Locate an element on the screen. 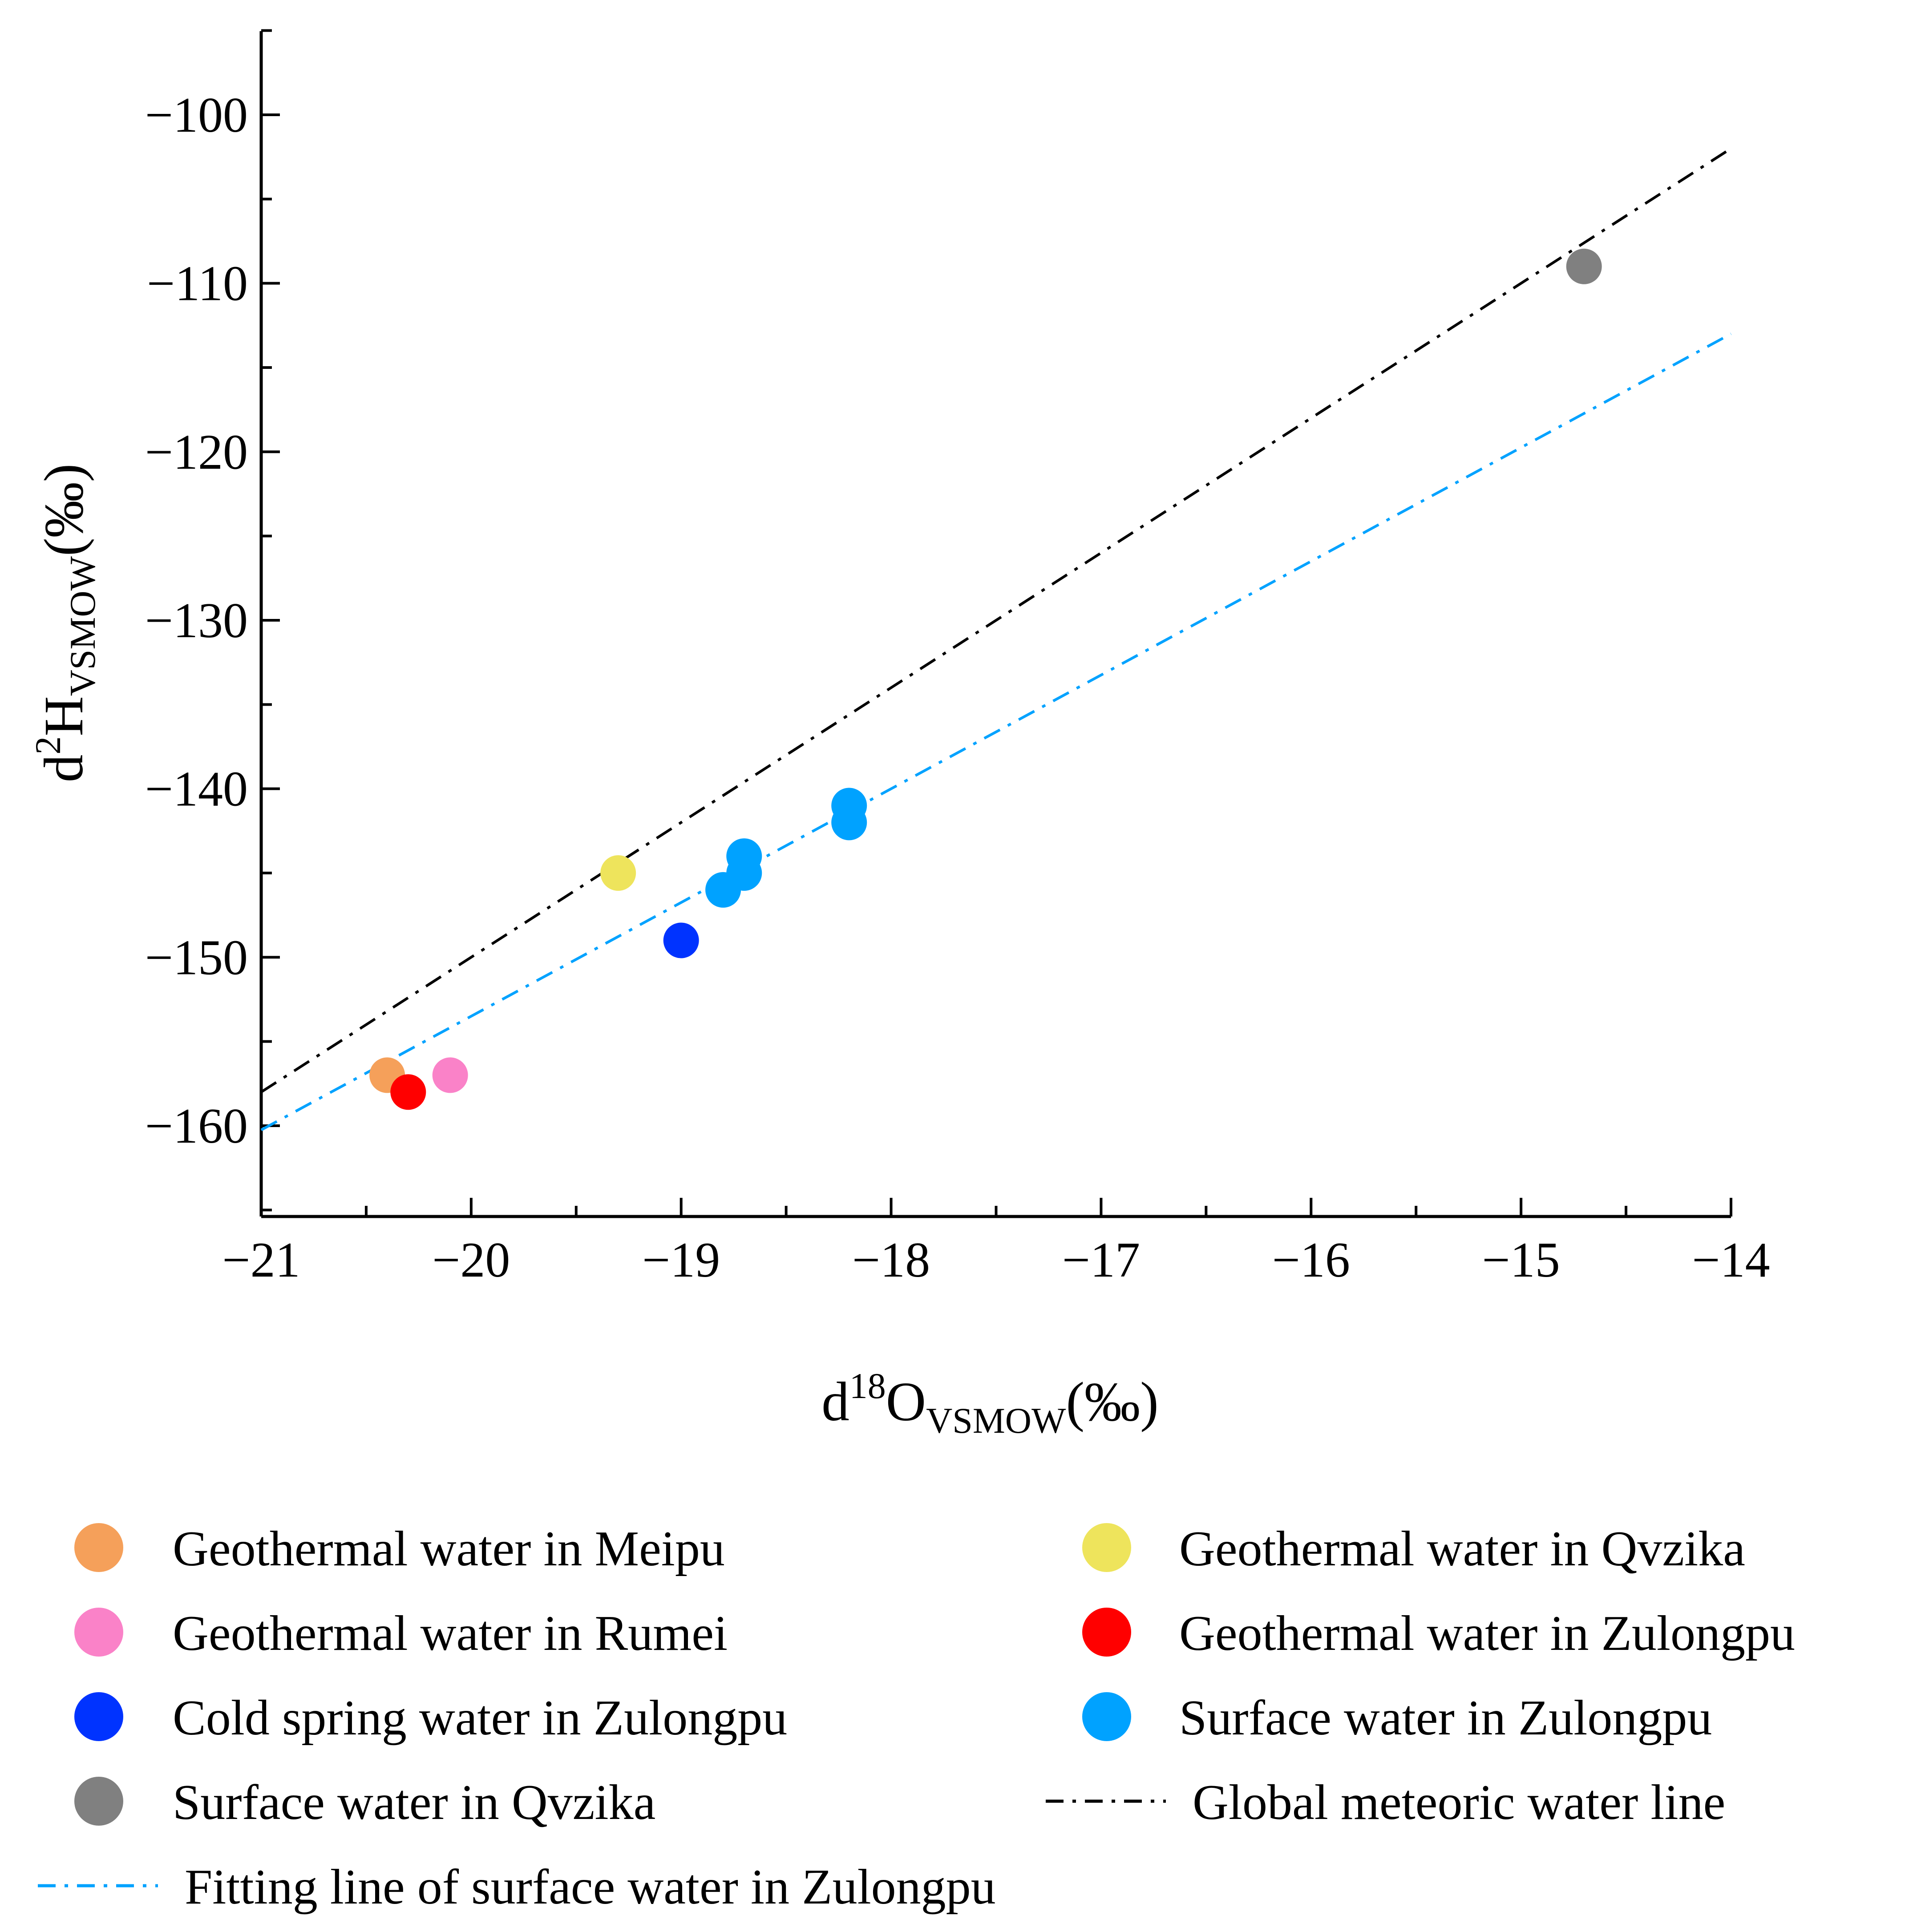 This screenshot has width=1913, height=1932. x-axis-title: d18OVSMOW(‰) is located at coordinates (989, 1403).